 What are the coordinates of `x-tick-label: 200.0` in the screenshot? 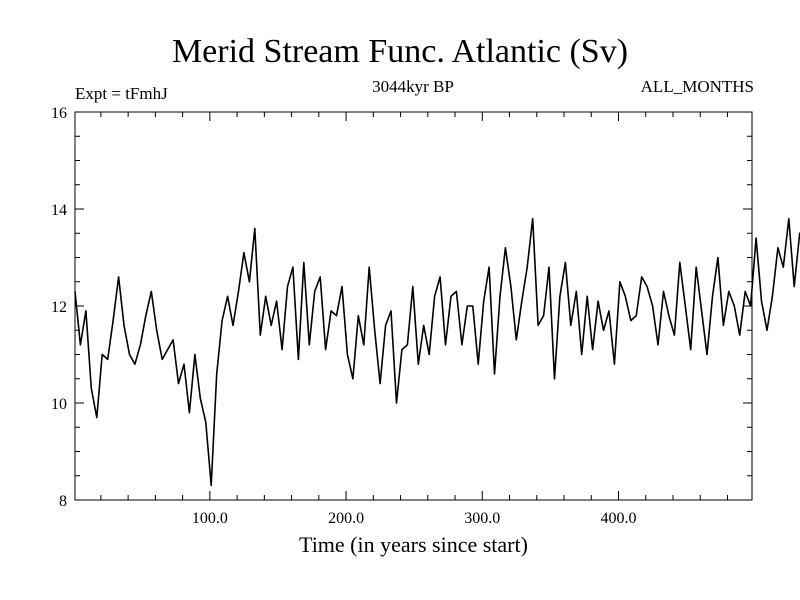 It's located at (346, 518).